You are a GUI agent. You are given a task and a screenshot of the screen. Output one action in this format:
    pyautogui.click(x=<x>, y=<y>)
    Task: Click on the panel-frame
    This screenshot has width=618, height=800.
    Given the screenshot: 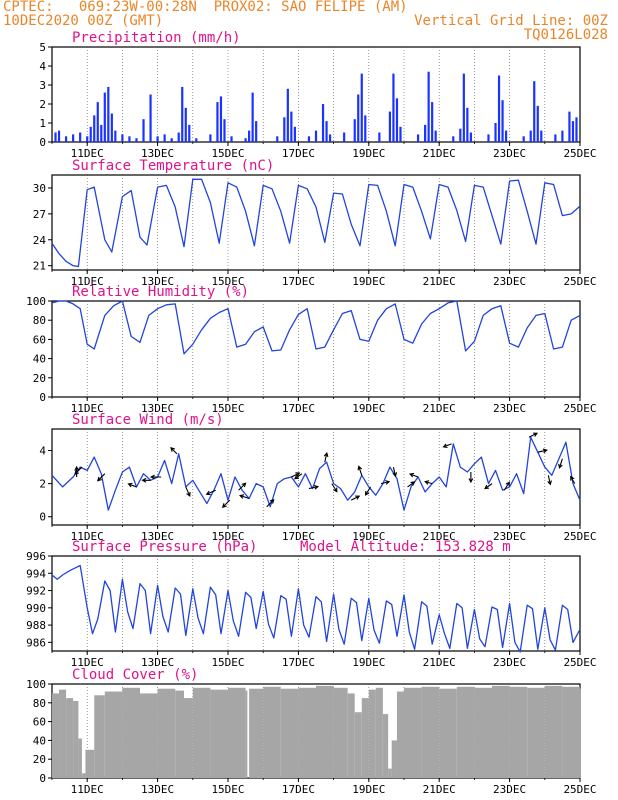 What is the action you would take?
    pyautogui.click(x=316, y=222)
    